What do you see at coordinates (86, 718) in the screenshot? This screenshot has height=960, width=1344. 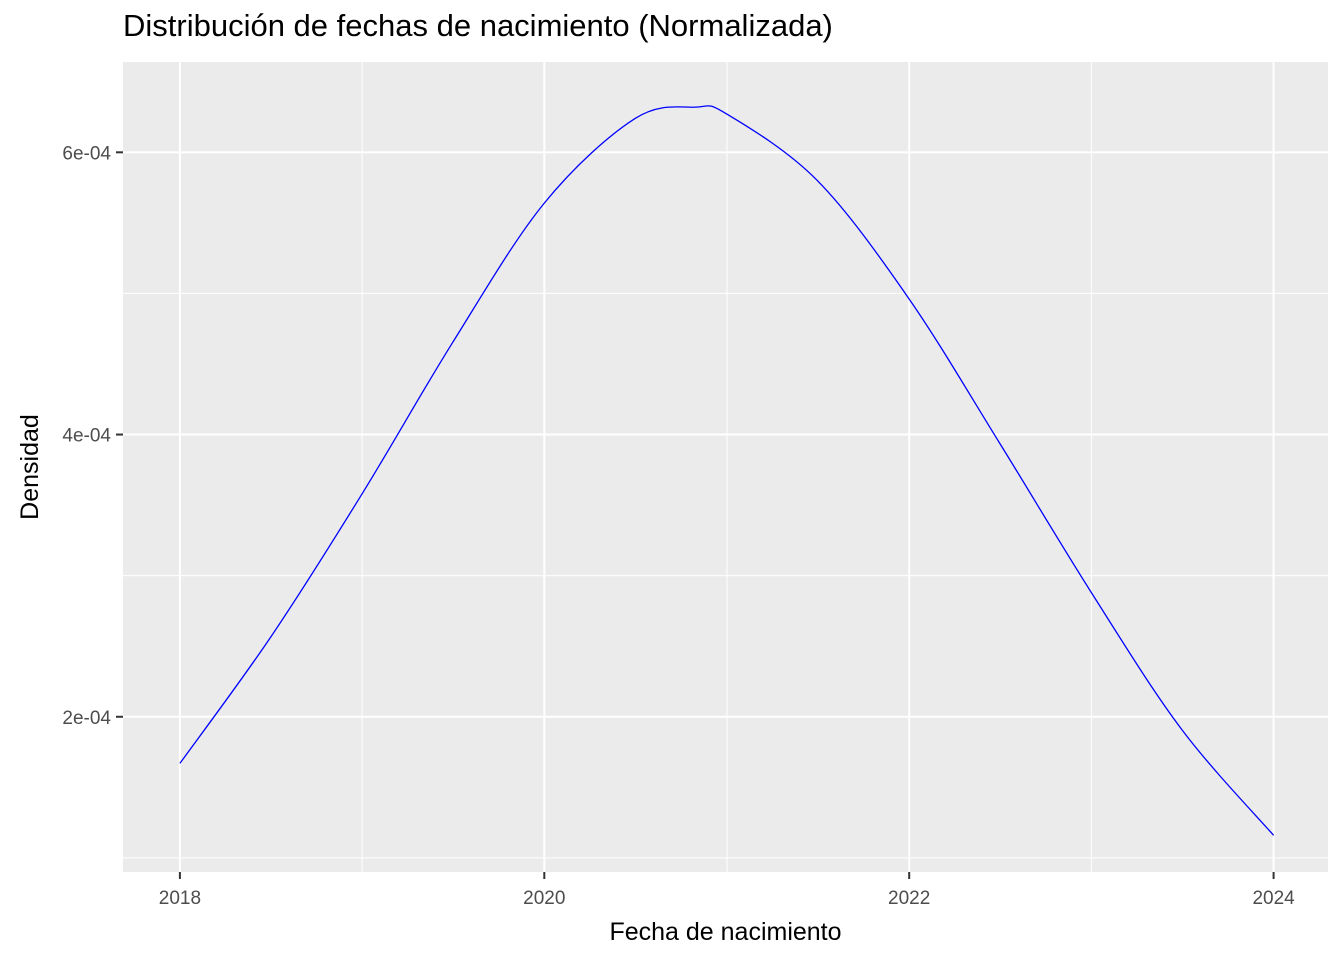 I see `y-tick-label: 2e-04` at bounding box center [86, 718].